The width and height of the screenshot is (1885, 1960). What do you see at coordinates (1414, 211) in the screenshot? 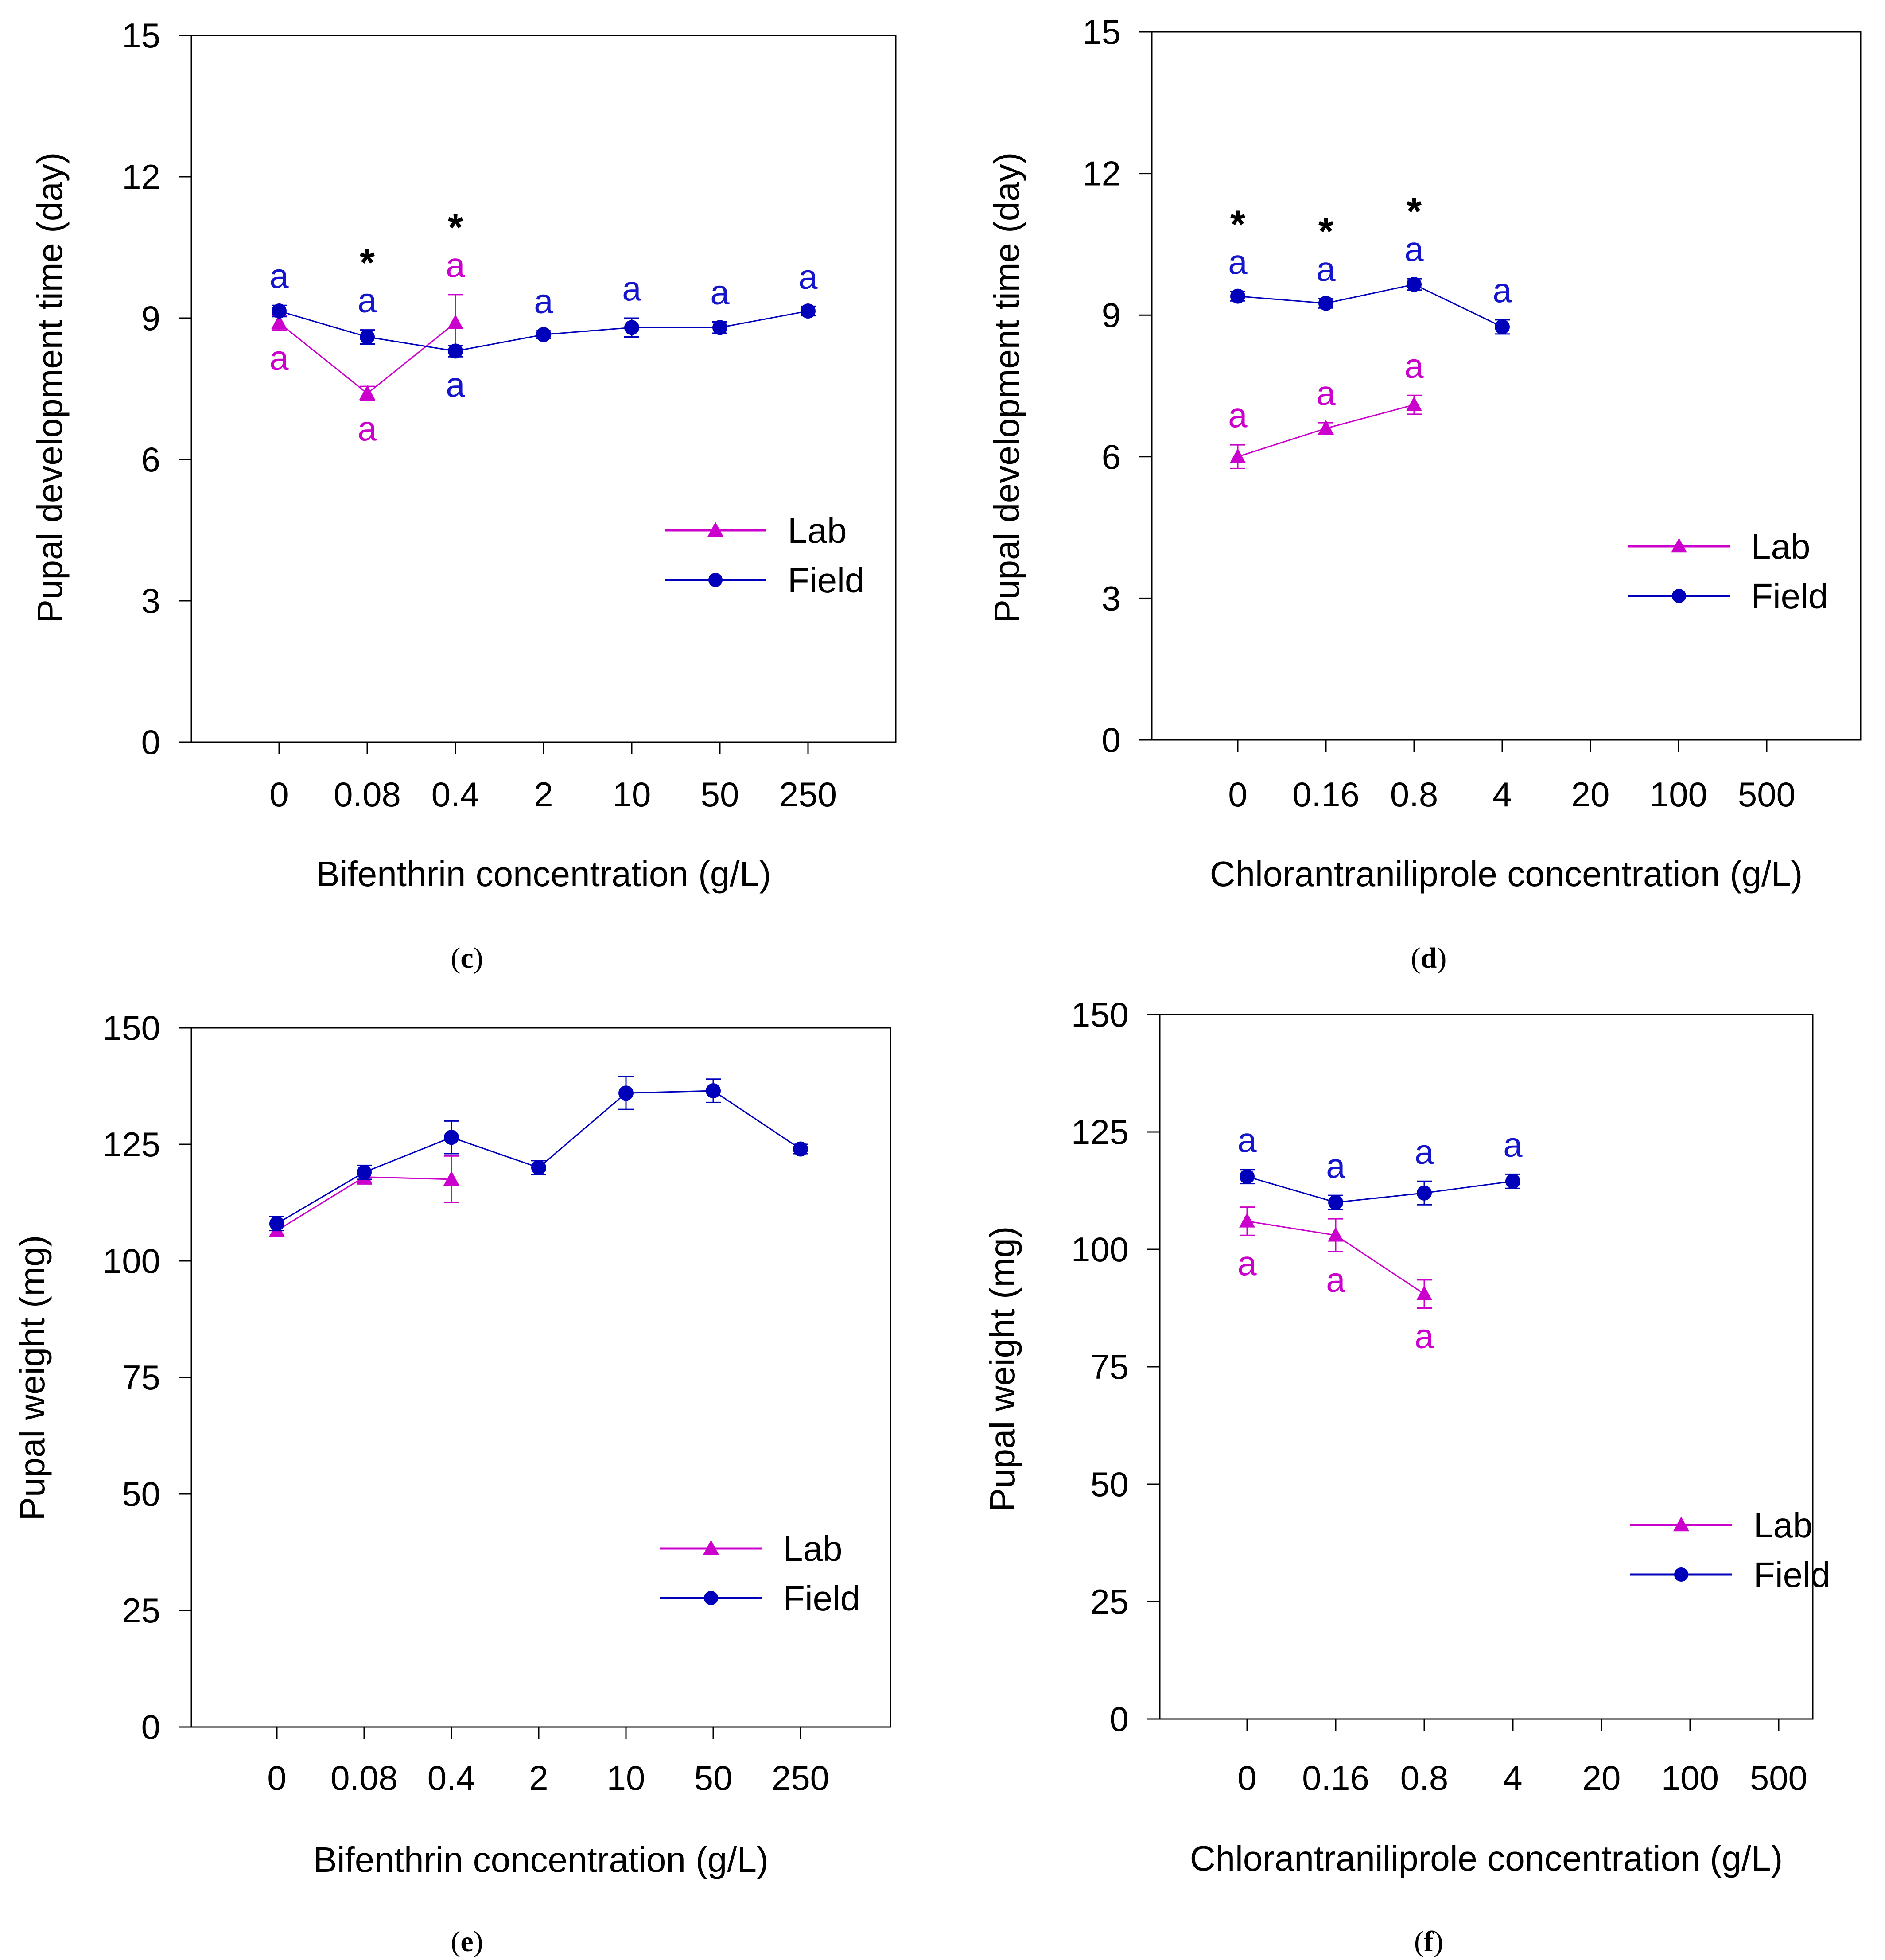
I see `significance-asterisk: *` at bounding box center [1414, 211].